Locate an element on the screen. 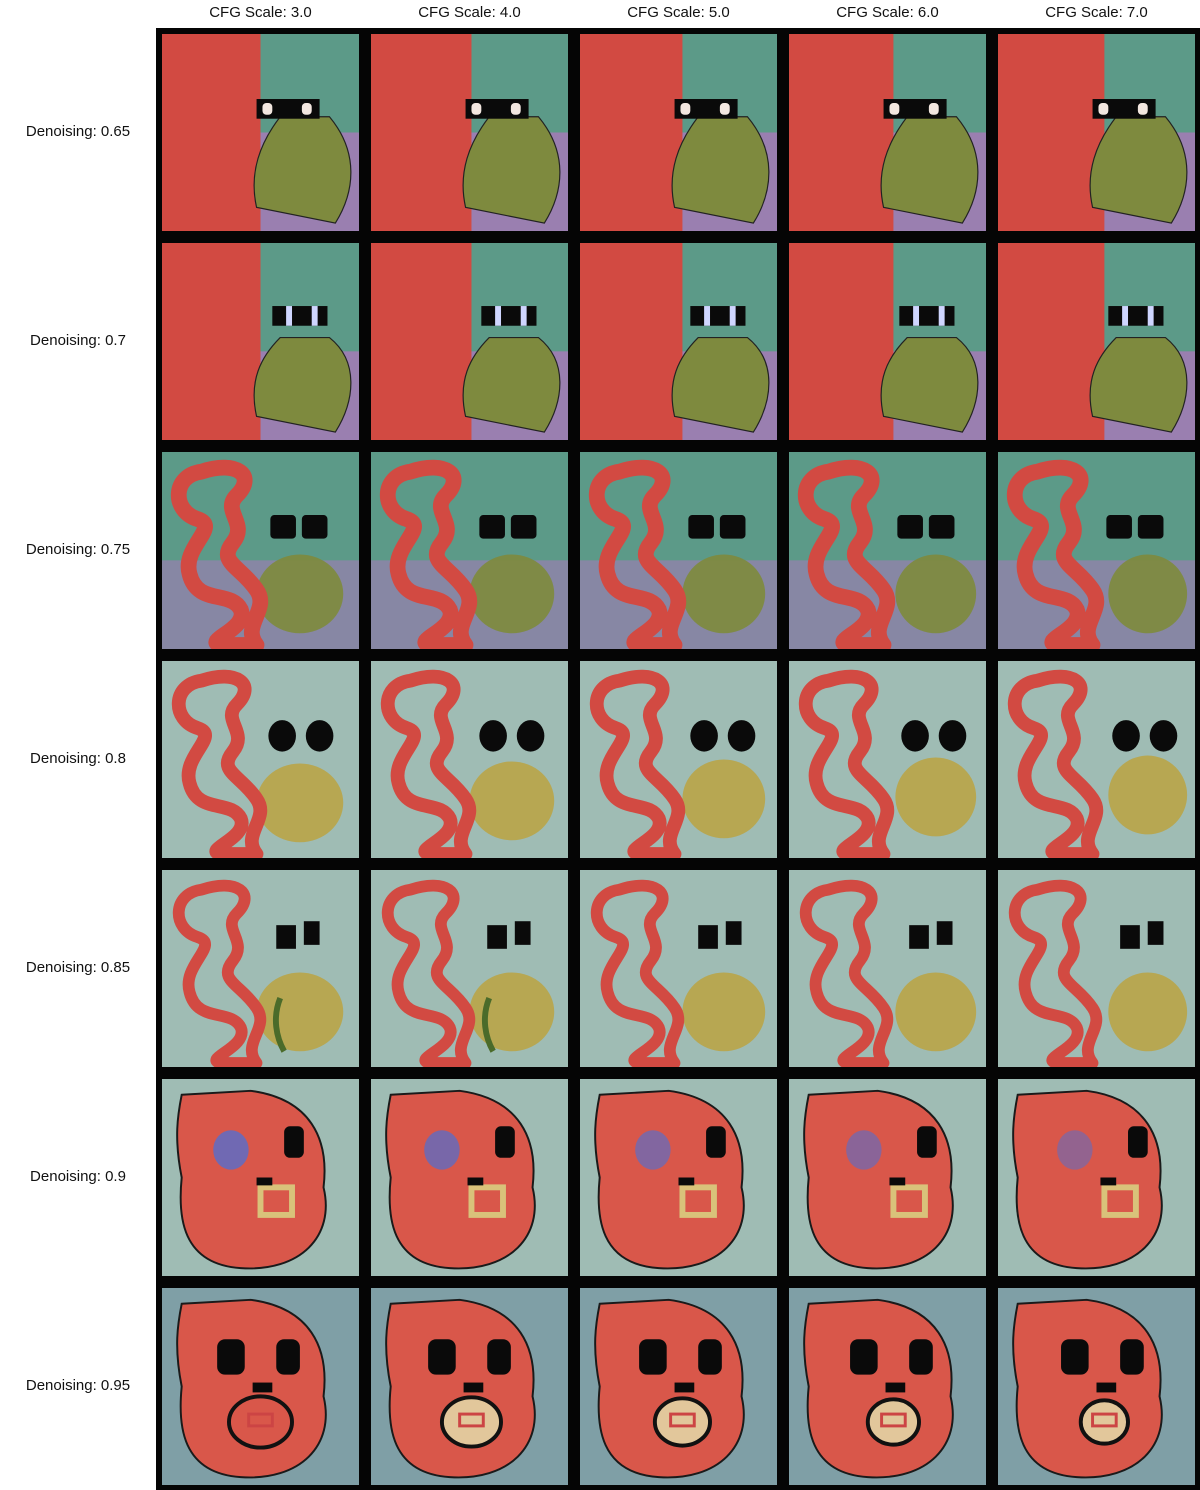  row-label: Denoising: 0.8 is located at coordinates (78, 758).